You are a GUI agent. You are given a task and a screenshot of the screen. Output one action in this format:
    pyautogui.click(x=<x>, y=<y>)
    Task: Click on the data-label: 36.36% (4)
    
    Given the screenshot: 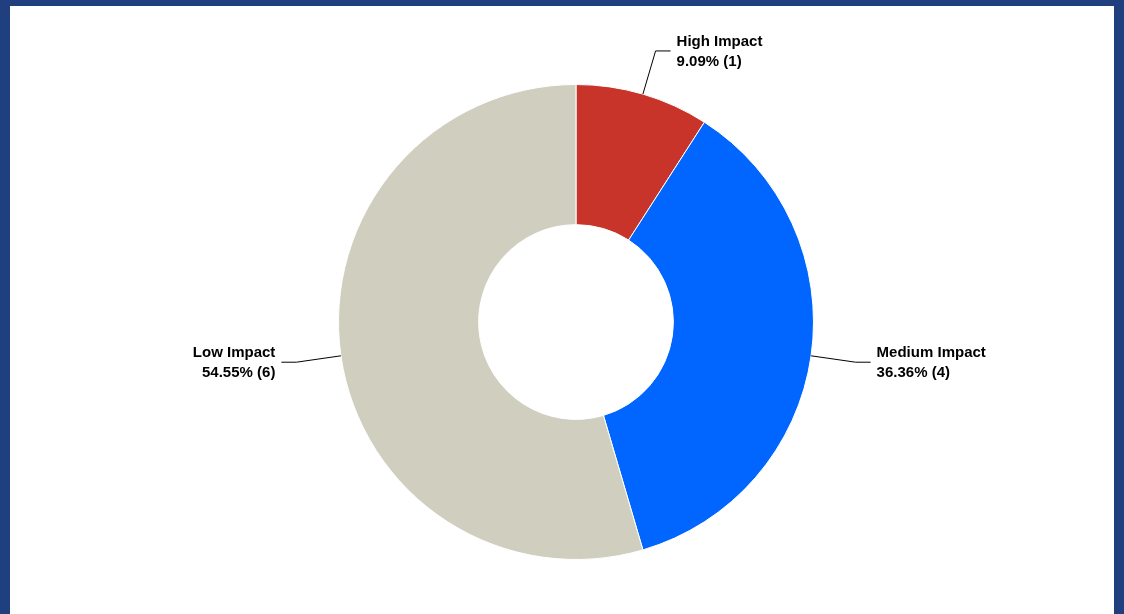 What is the action you would take?
    pyautogui.click(x=913, y=372)
    